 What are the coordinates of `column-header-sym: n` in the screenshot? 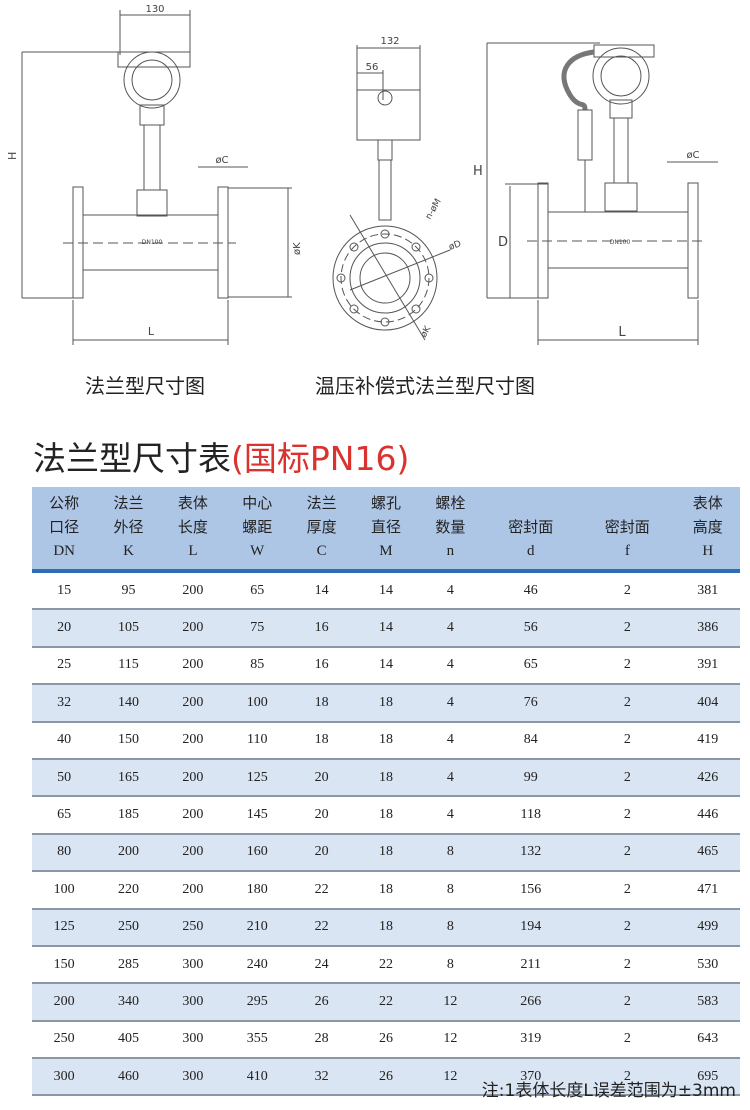 It's located at (450, 551).